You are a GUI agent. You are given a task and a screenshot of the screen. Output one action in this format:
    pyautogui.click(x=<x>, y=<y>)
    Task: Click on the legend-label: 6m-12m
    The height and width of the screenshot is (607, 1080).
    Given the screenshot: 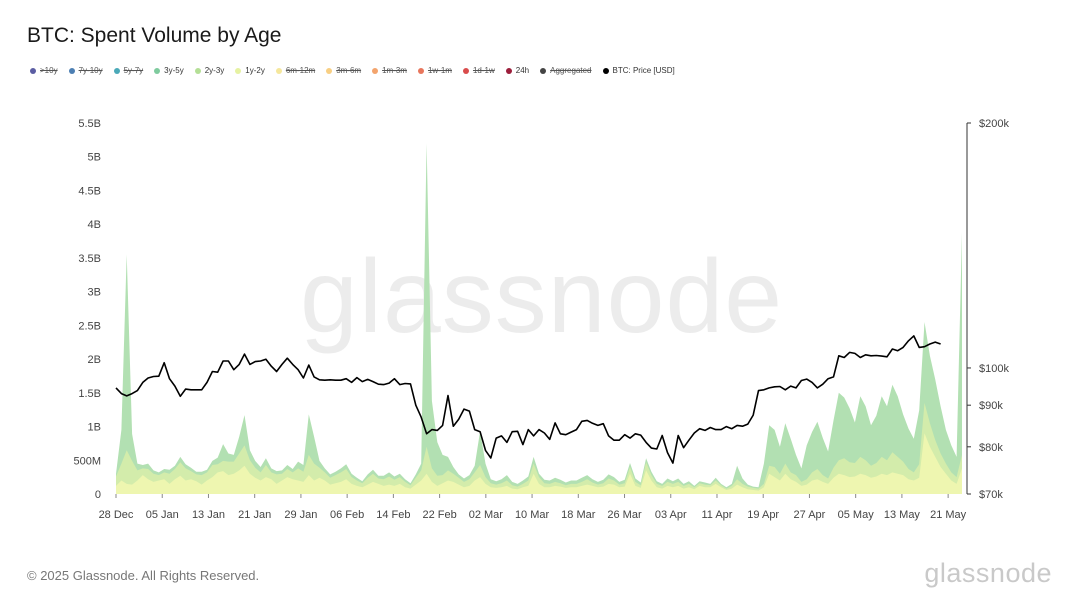 What is the action you would take?
    pyautogui.click(x=300, y=70)
    